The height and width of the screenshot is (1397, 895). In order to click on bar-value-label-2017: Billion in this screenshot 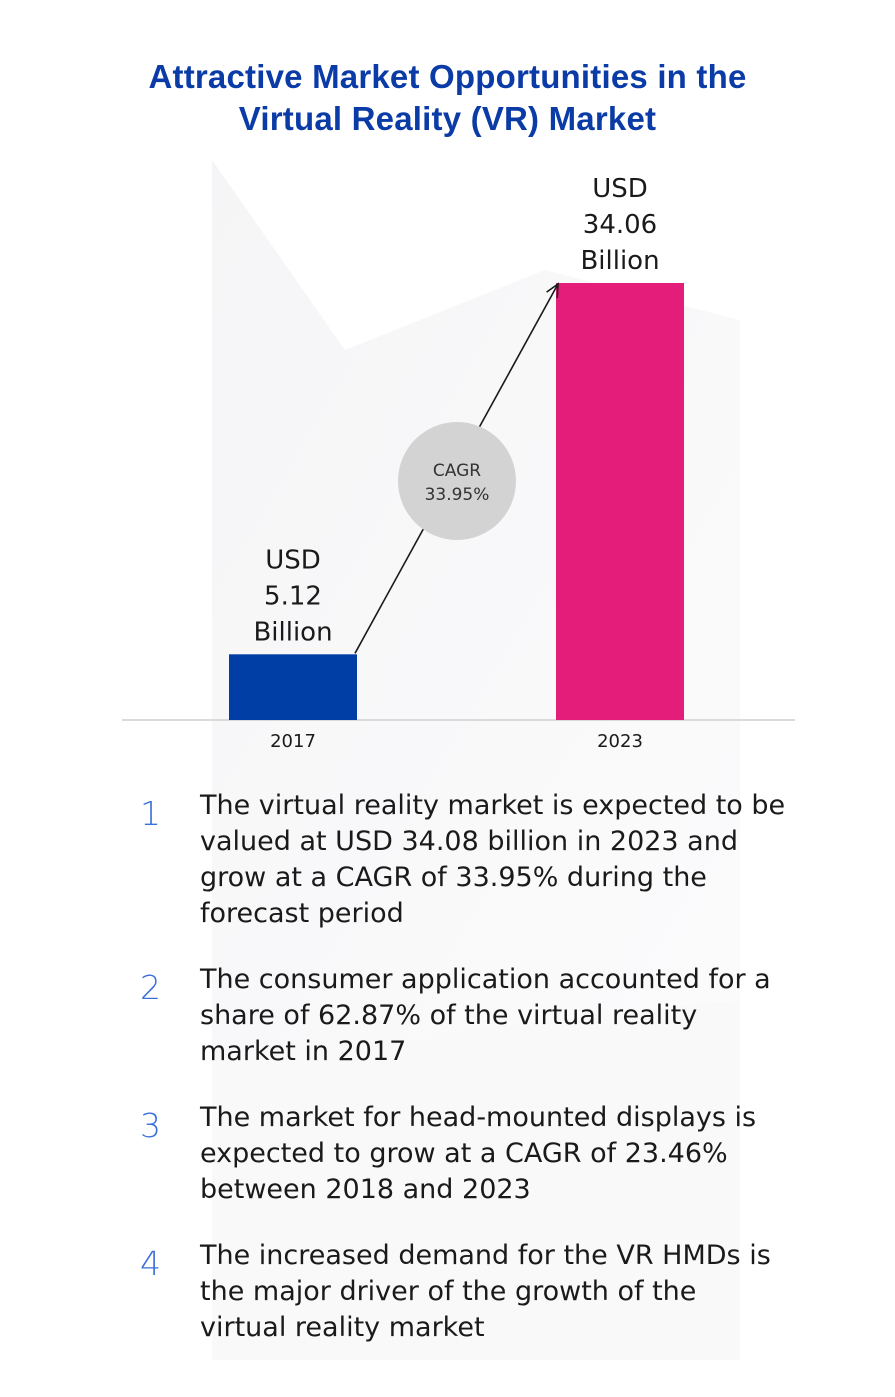, I will do `click(292, 632)`.